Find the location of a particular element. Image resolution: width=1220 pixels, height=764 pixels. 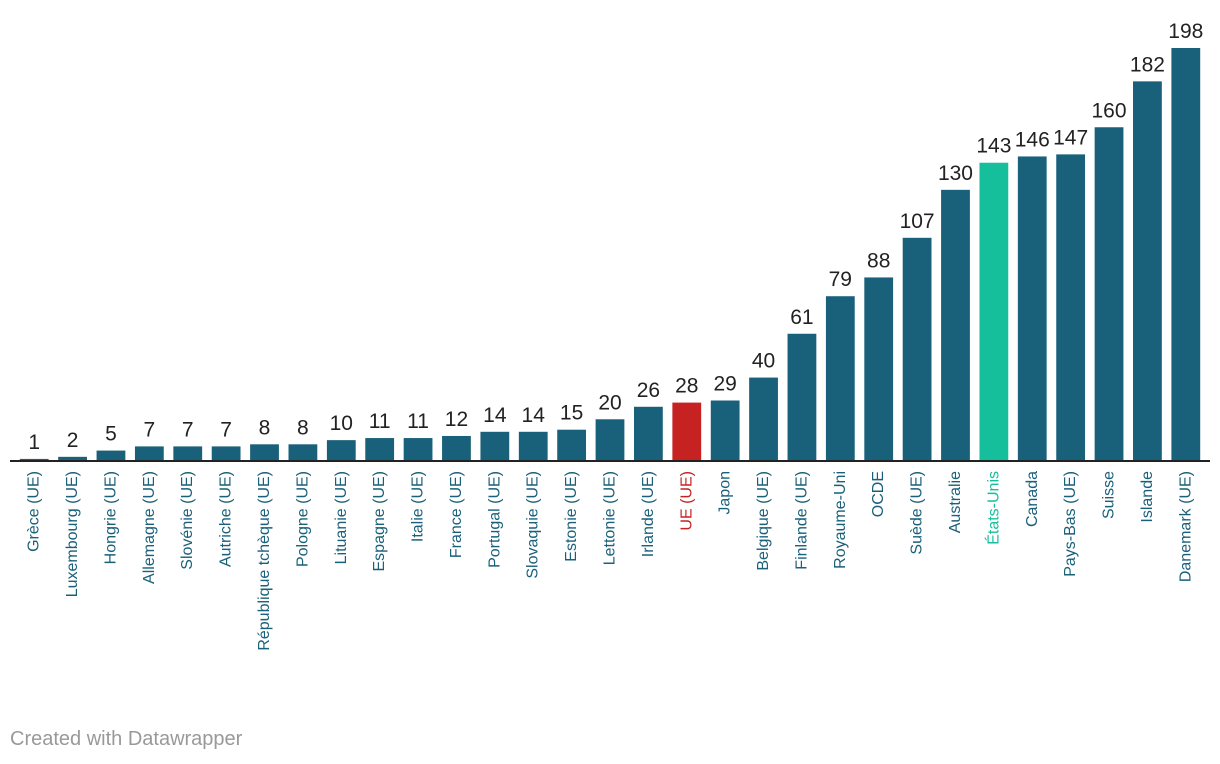

value-label: 146 is located at coordinates (1032, 139).